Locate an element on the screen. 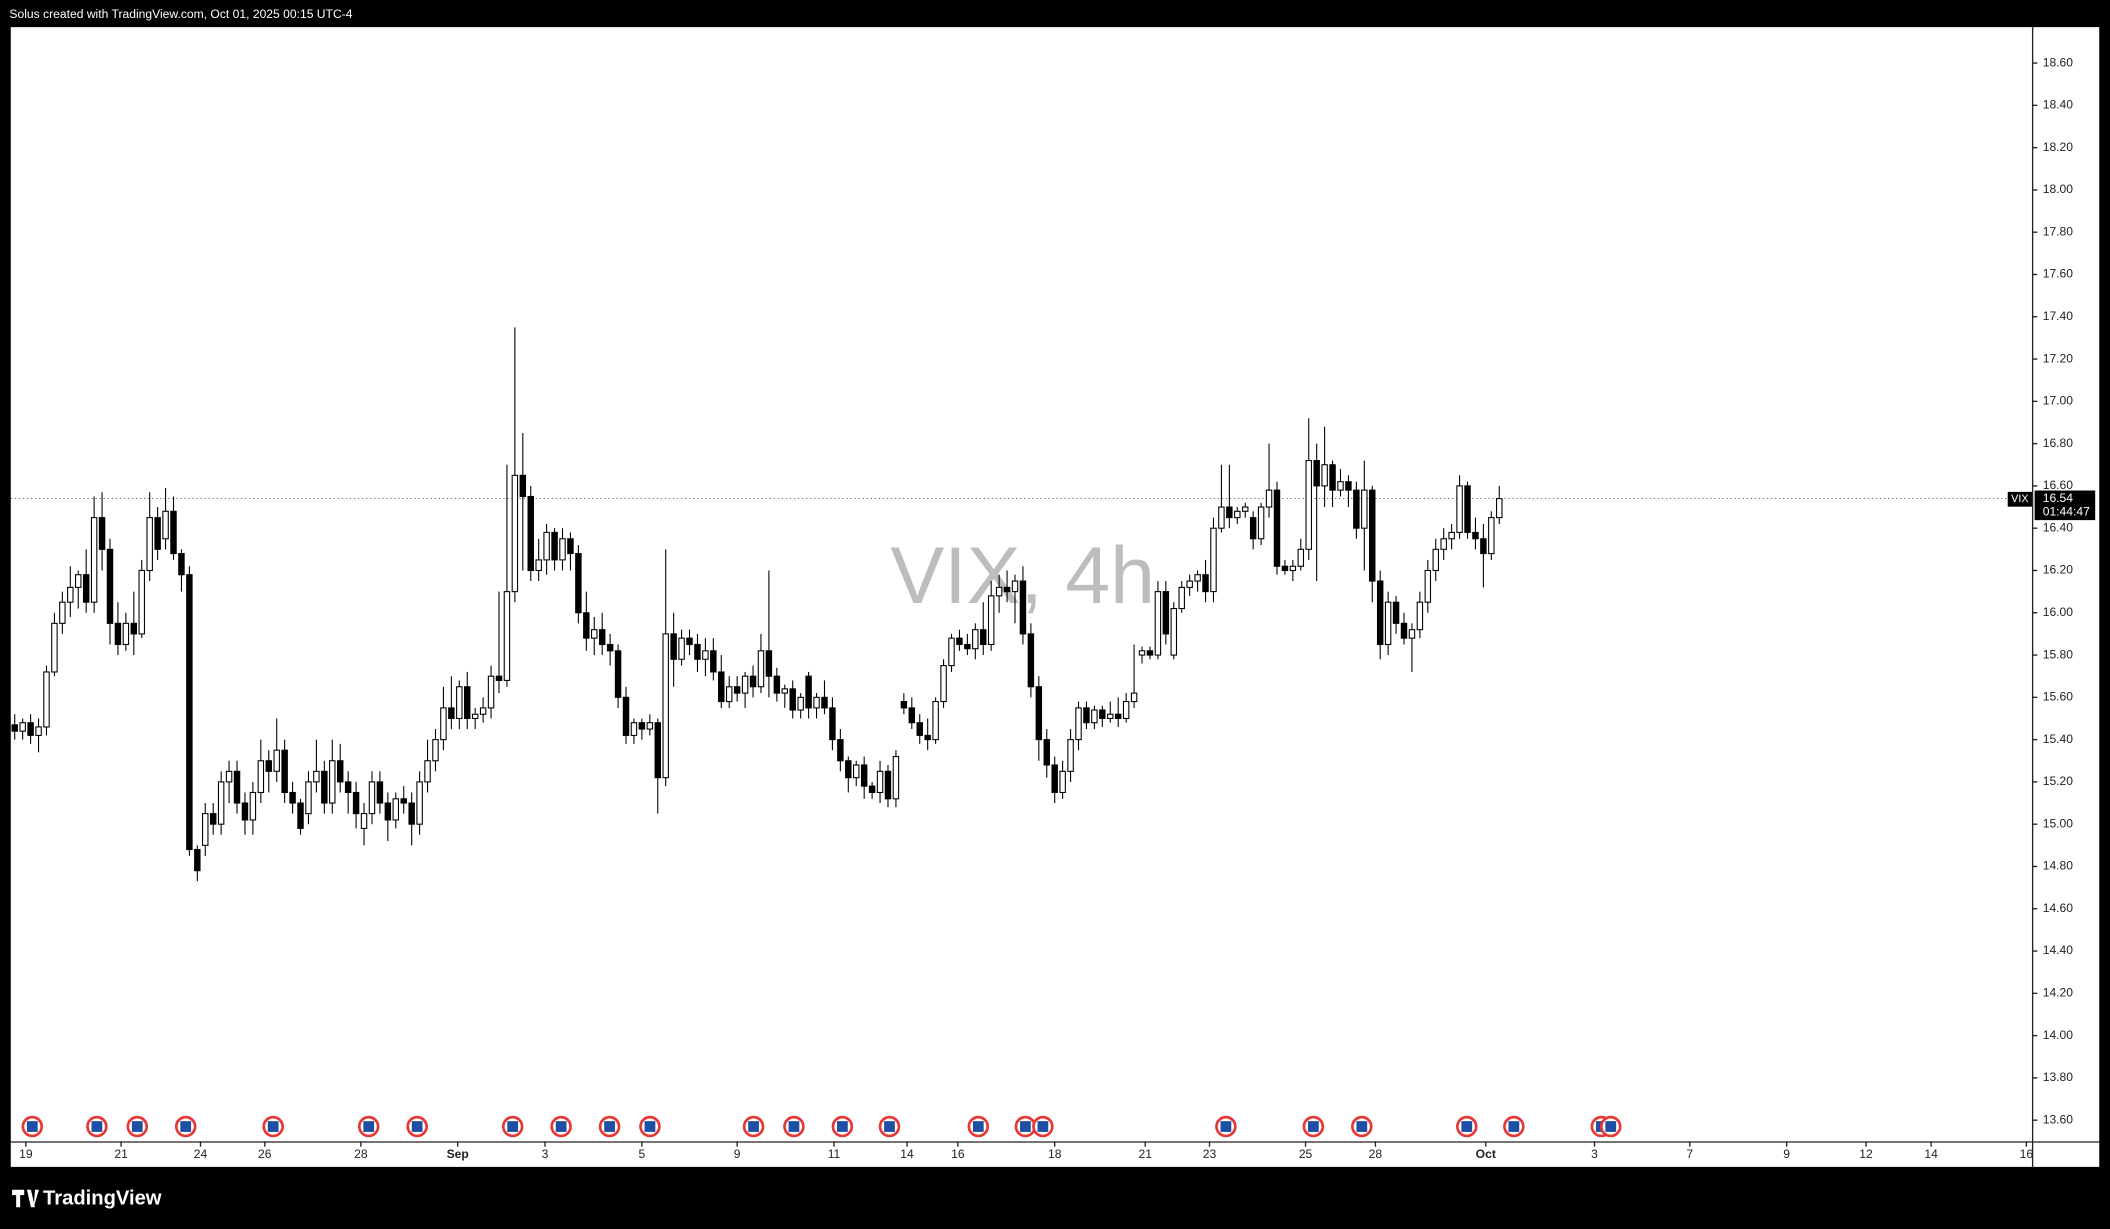 This screenshot has width=2110, height=1229. y-tick-label: 14.80 is located at coordinates (2058, 866).